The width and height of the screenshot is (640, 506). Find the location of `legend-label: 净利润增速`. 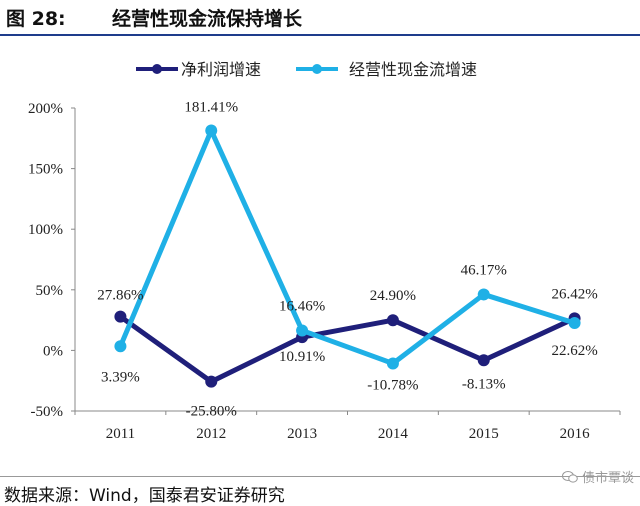

legend-label: 净利润增速 is located at coordinates (221, 69).